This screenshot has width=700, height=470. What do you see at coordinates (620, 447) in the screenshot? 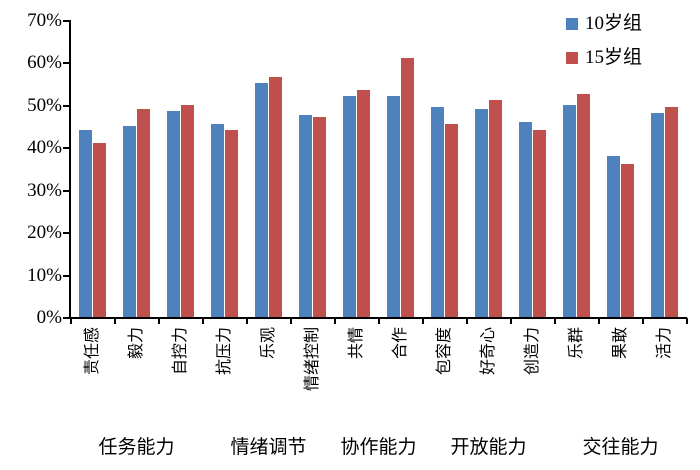
I see `category-group-label: 交往能力` at bounding box center [620, 447].